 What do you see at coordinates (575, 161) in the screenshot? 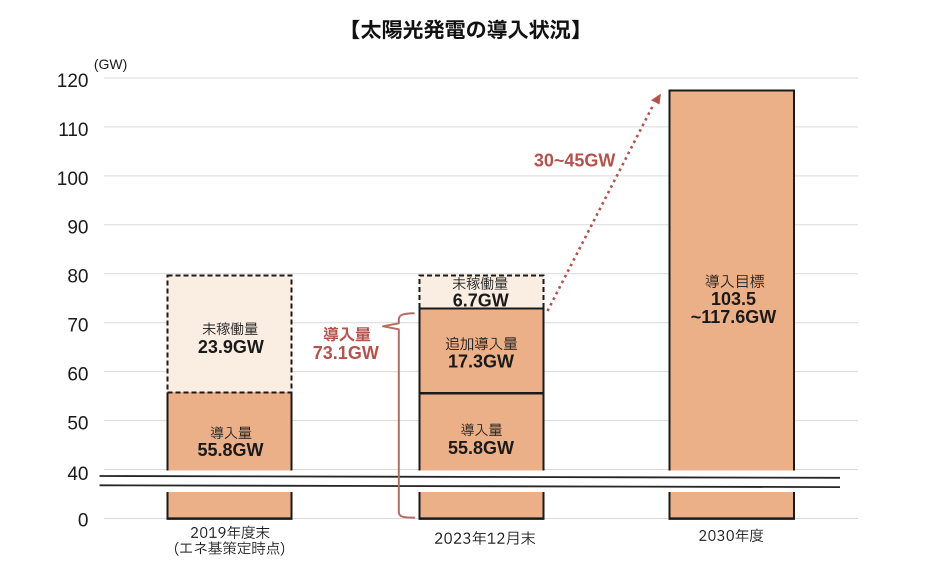
I see `svg-text: 30~45GW` at bounding box center [575, 161].